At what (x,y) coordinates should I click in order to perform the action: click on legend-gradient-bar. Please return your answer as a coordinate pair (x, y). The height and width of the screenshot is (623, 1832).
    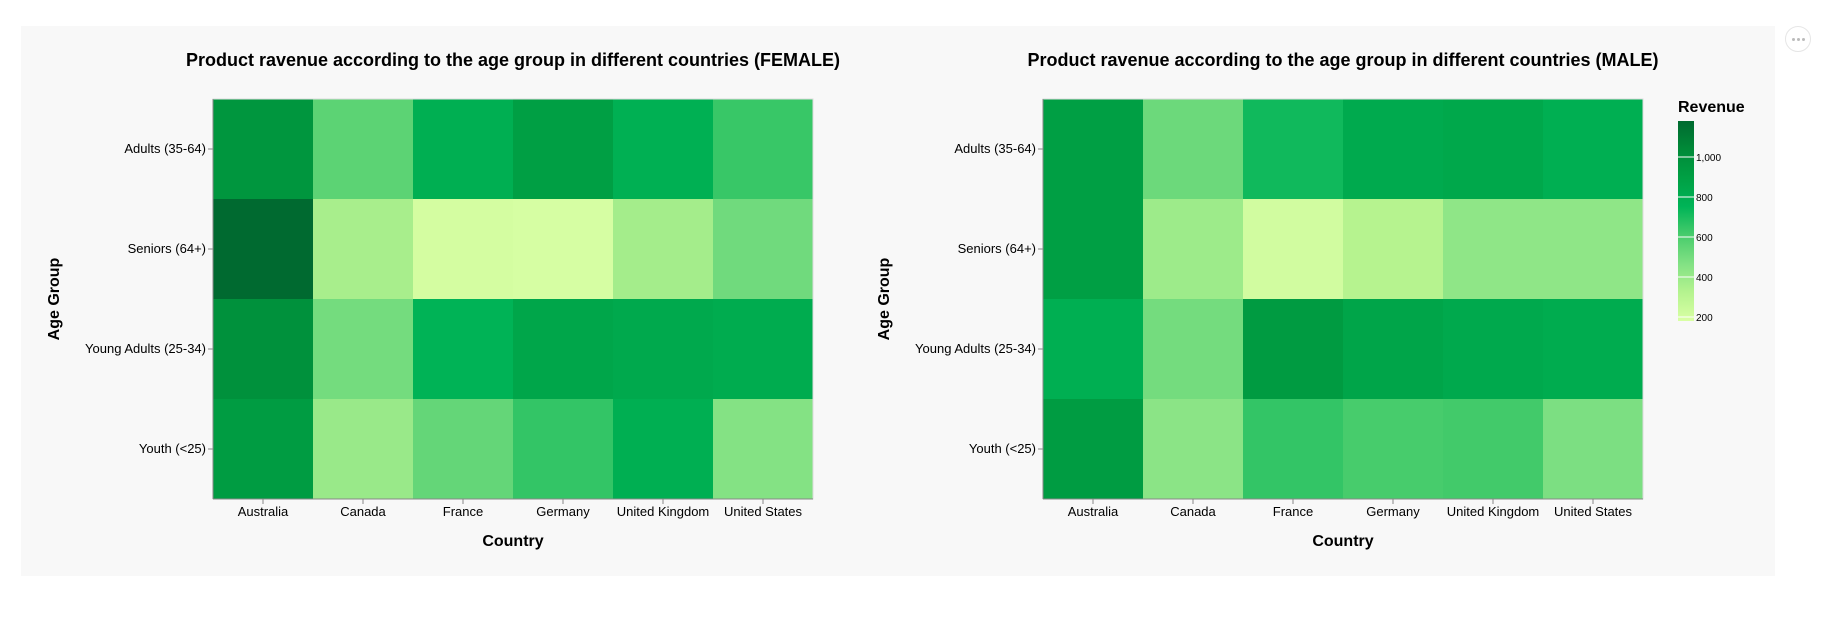
    Looking at the image, I should click on (1686, 221).